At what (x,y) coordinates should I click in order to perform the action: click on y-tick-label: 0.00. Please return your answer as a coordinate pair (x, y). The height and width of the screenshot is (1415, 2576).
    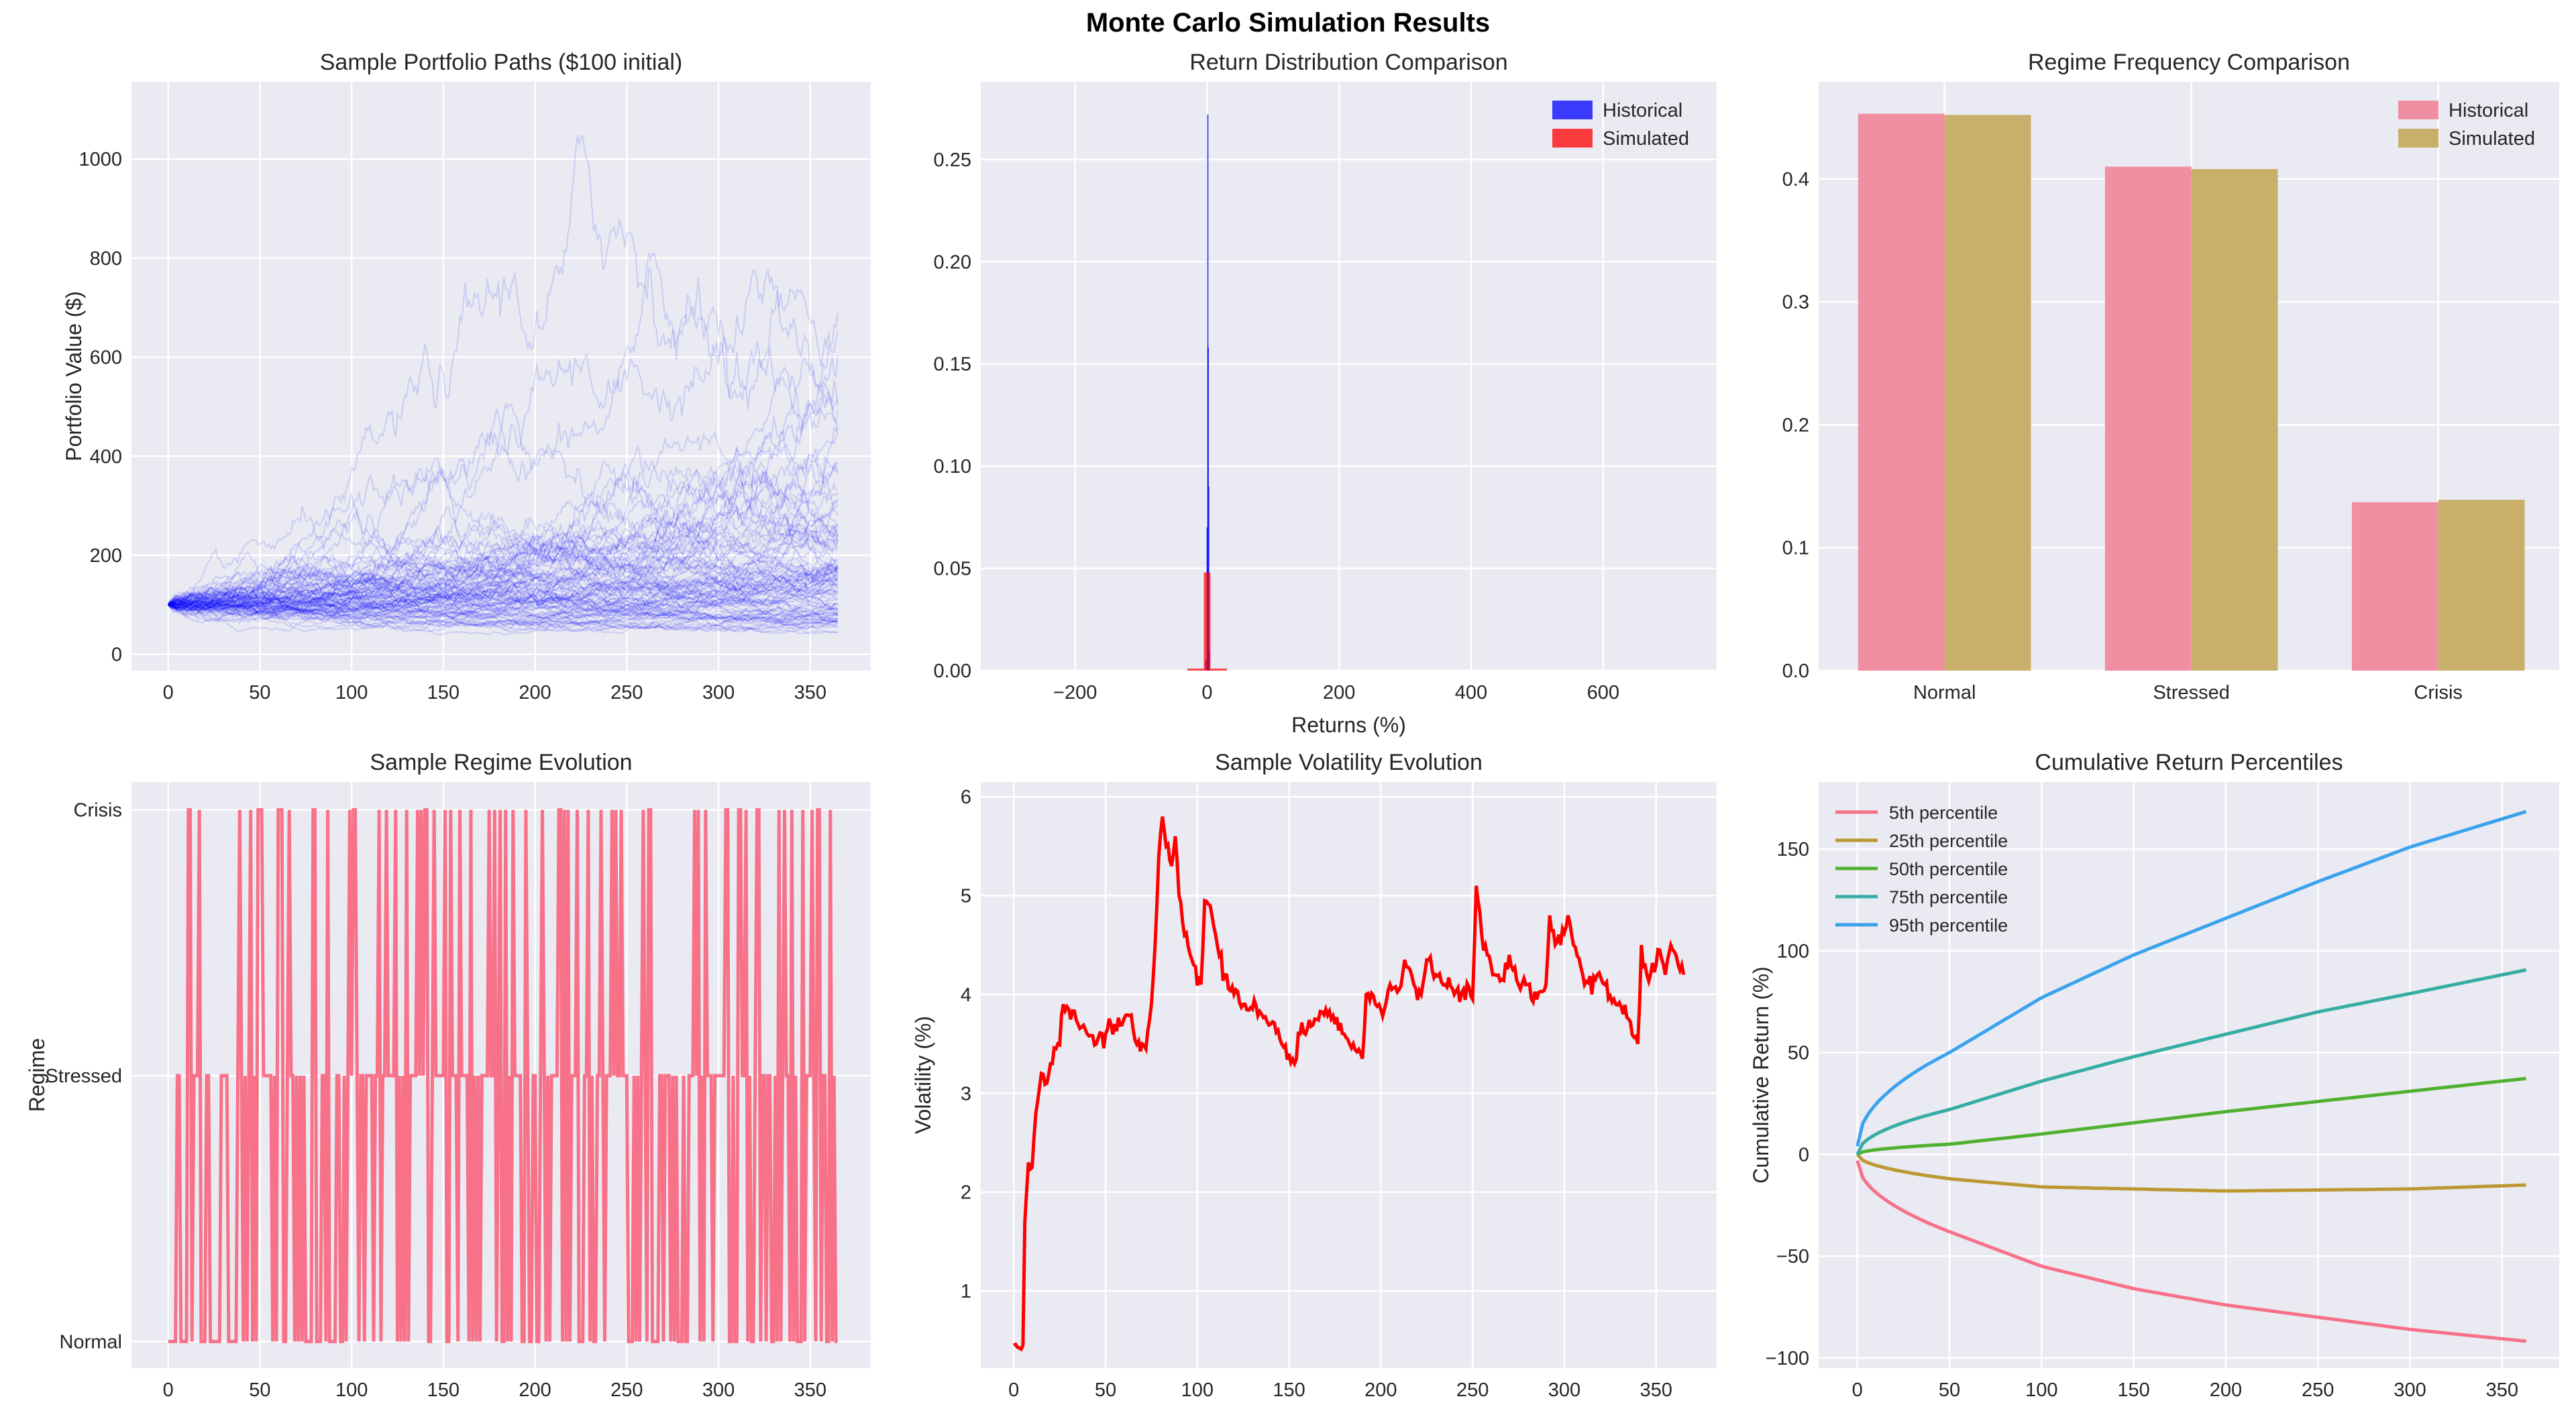
    Looking at the image, I should click on (952, 671).